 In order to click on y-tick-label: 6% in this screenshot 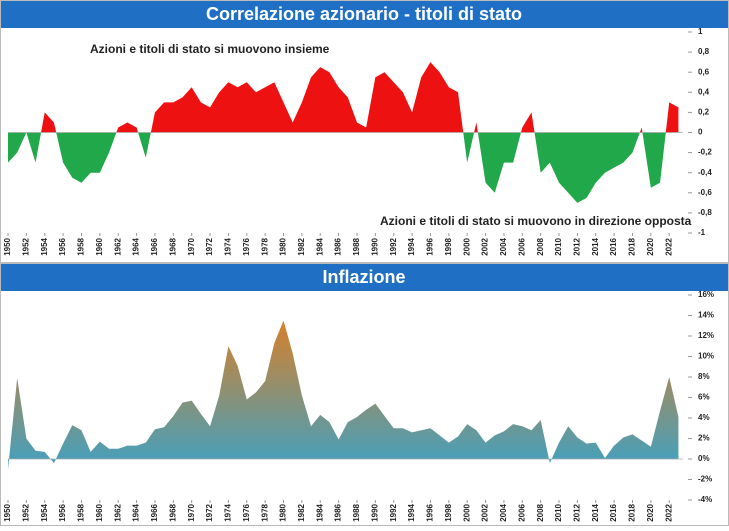, I will do `click(704, 397)`.